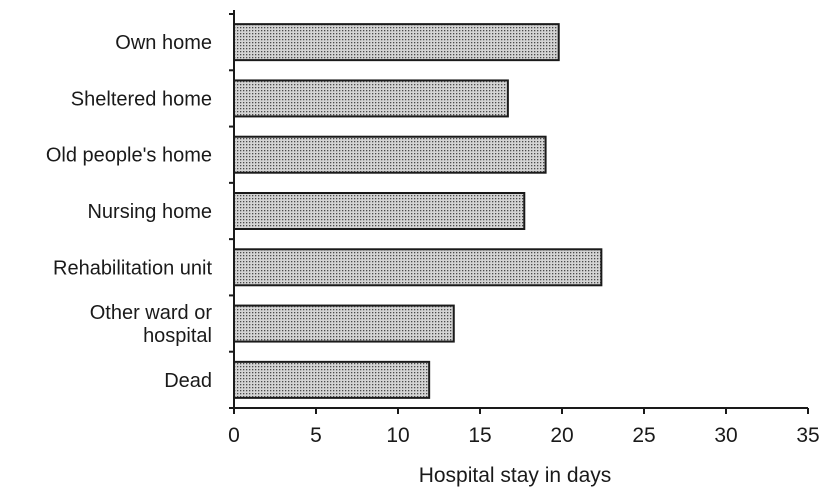 This screenshot has height=498, width=826. Describe the element at coordinates (132, 268) in the screenshot. I see `category-label-5: Rehabilitation unit` at that location.